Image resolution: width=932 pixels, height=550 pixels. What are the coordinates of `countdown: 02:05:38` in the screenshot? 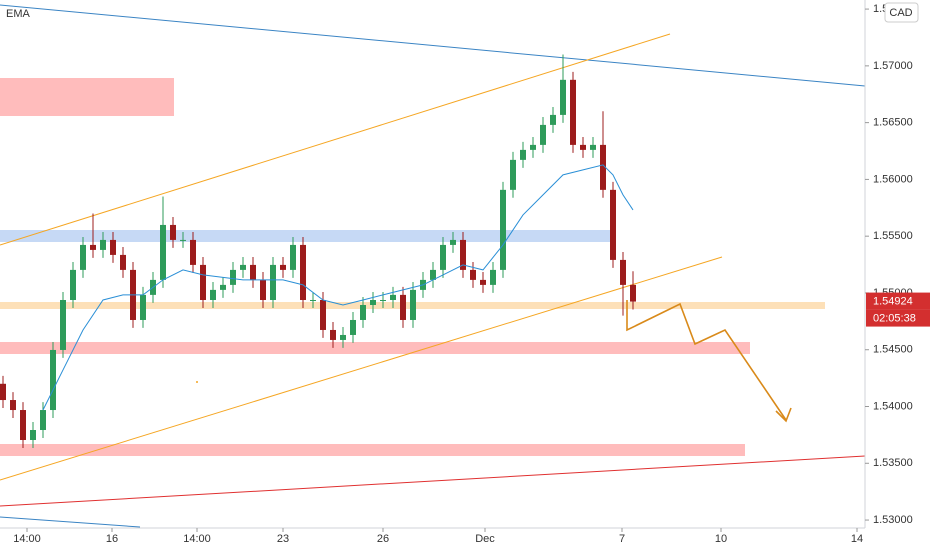 It's located at (894, 318).